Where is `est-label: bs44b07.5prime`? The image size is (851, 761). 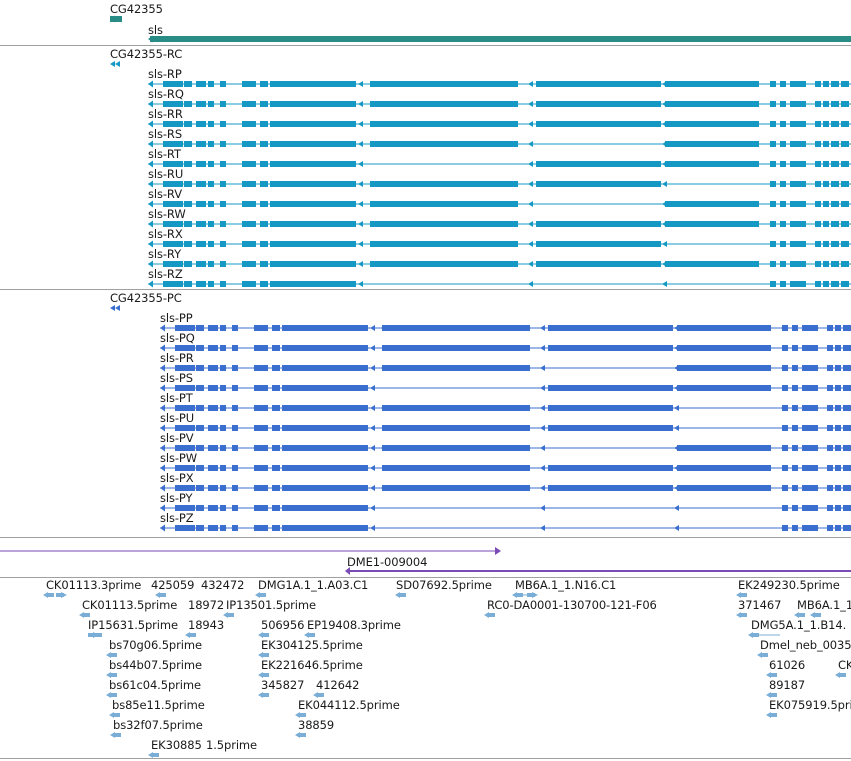
est-label: bs44b07.5prime is located at coordinates (155, 665).